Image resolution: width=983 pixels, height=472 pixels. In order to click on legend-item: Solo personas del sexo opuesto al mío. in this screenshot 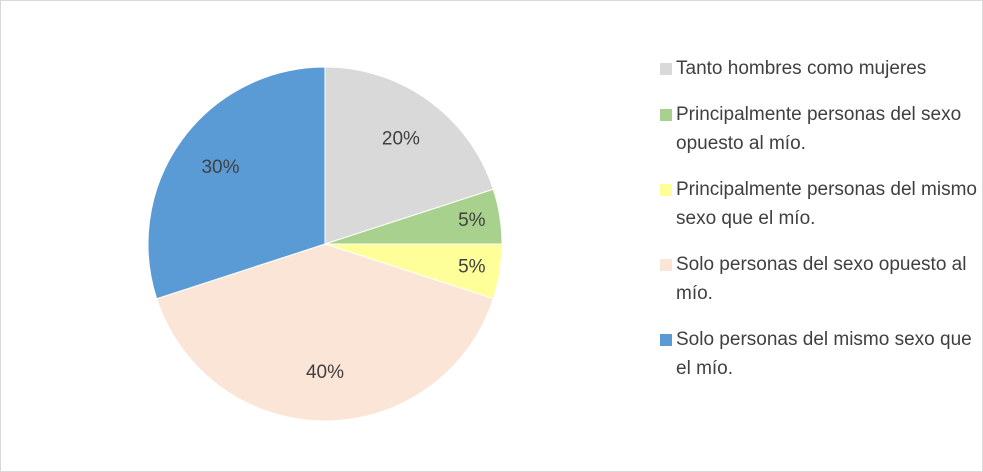, I will do `click(820, 279)`.